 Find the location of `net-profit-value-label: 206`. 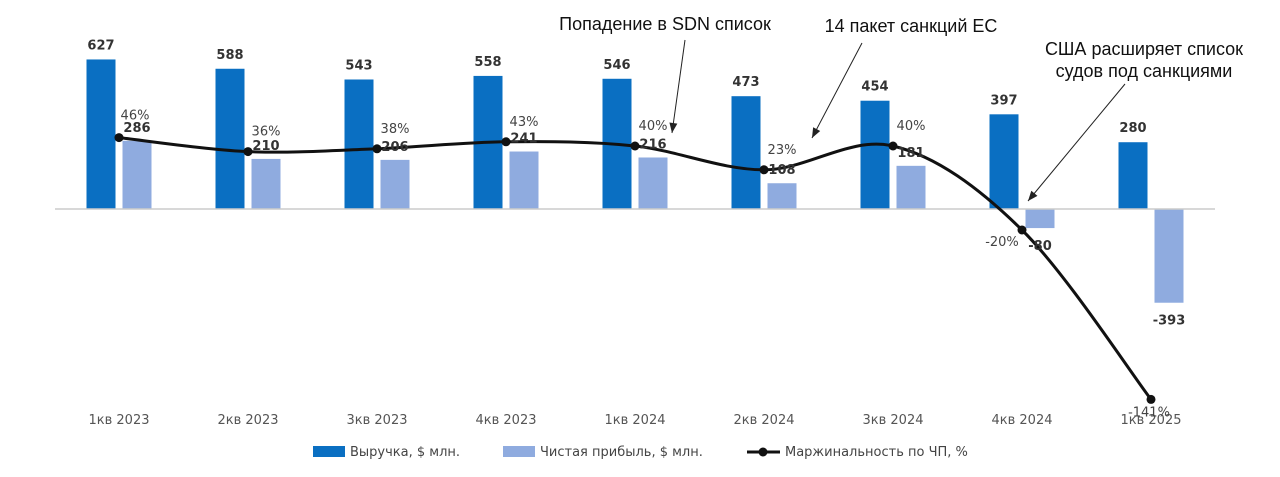

net-profit-value-label: 206 is located at coordinates (394, 147).